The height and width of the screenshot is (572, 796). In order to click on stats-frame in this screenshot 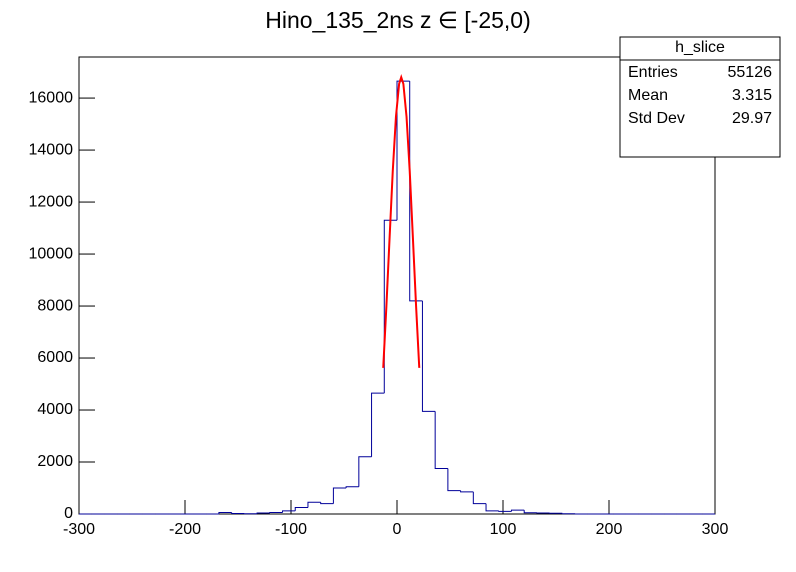, I will do `click(700, 97)`.